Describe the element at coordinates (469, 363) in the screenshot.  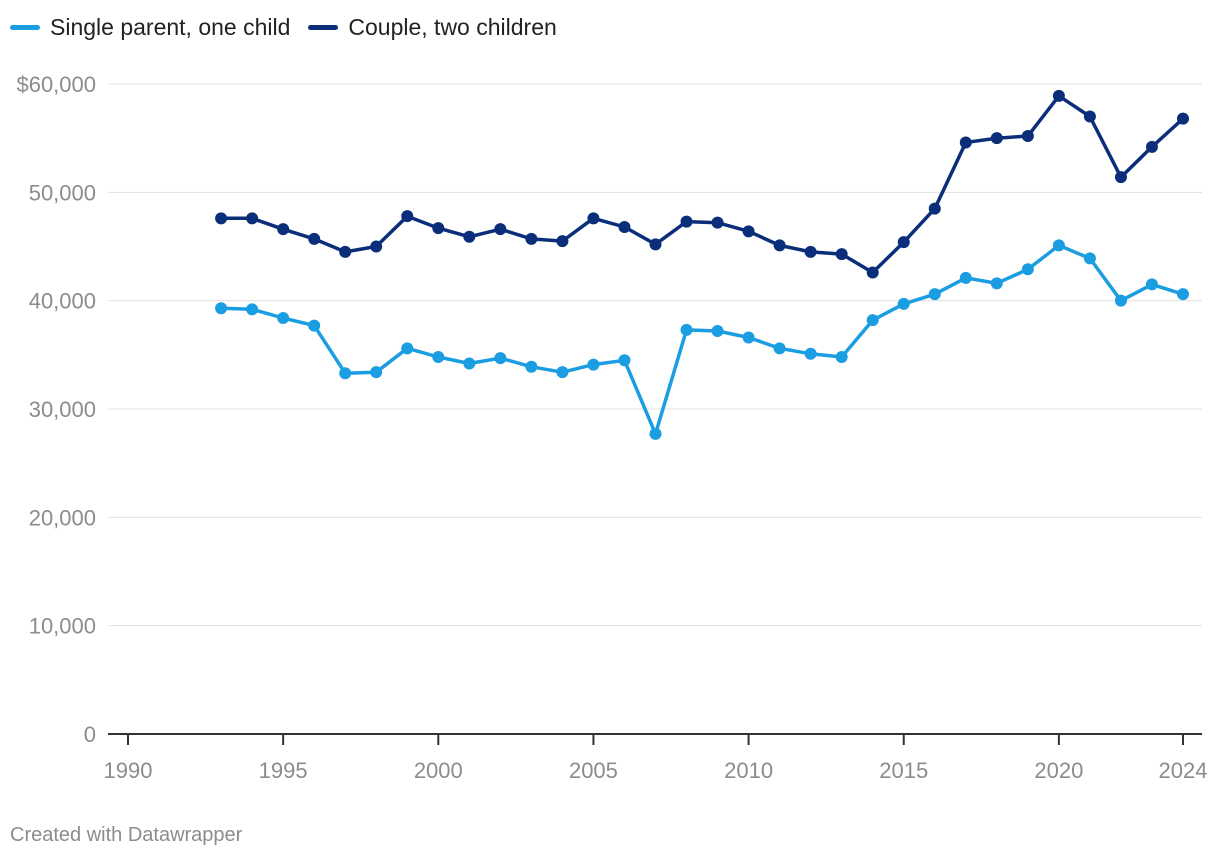
I see `point-single-parent-one-child-2001` at that location.